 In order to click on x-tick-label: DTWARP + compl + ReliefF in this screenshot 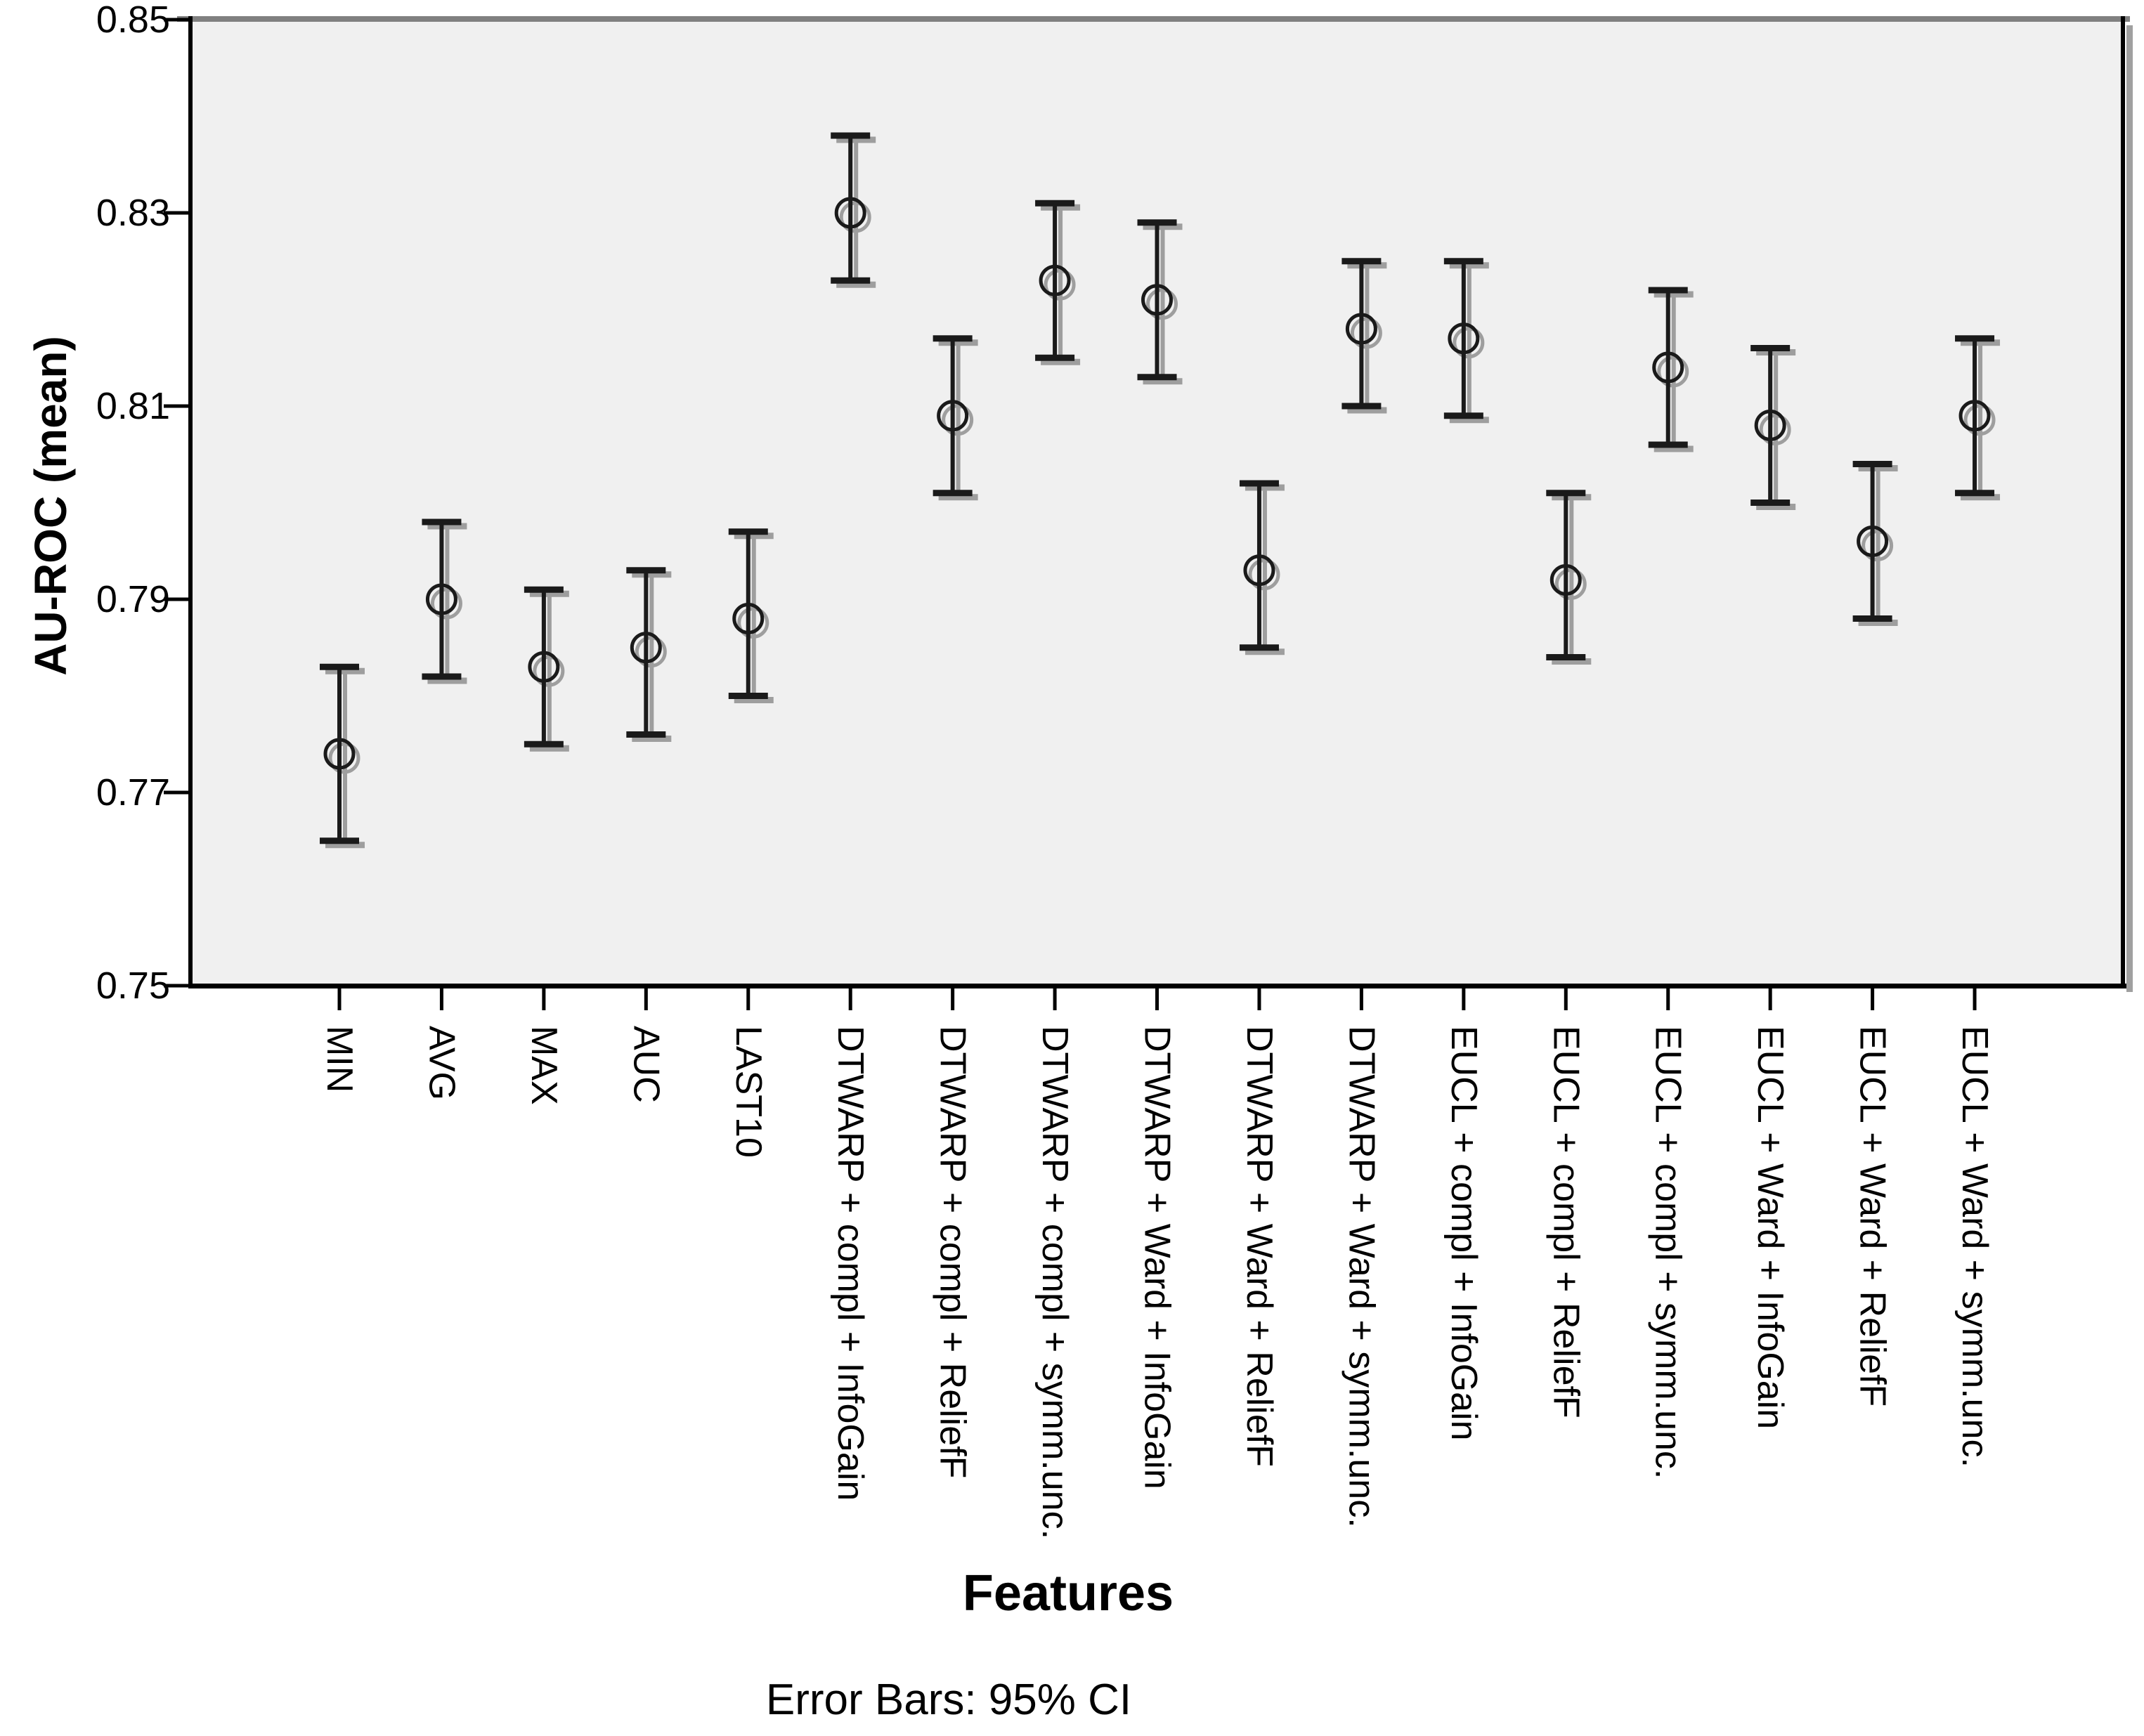, I will do `click(953, 1252)`.